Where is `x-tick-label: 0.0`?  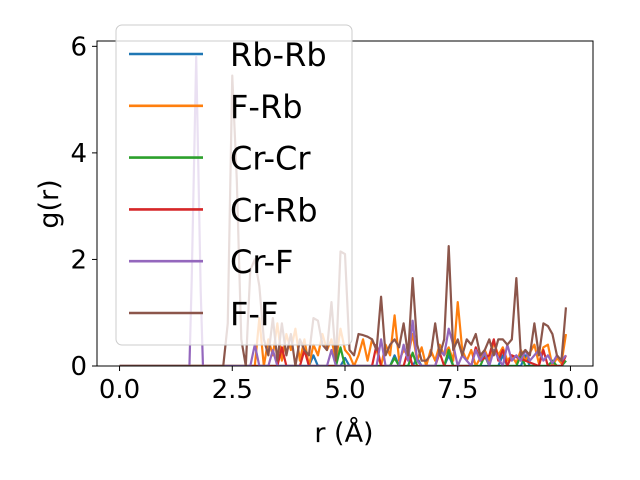 x-tick-label: 0.0 is located at coordinates (119, 390).